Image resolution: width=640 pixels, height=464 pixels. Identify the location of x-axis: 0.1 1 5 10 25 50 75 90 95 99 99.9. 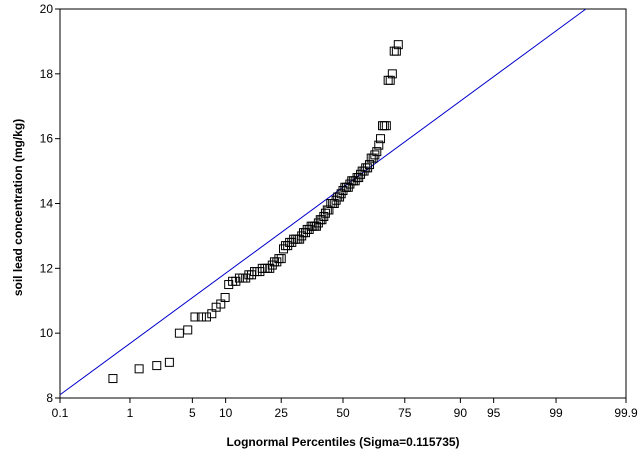
(345, 409).